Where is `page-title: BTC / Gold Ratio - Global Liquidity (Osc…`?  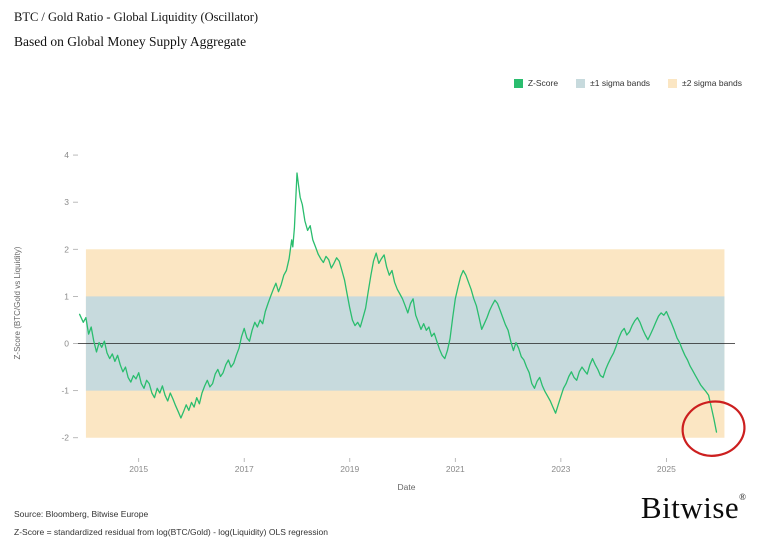
page-title: BTC / Gold Ratio - Global Liquidity (Osc… is located at coordinates (136, 17).